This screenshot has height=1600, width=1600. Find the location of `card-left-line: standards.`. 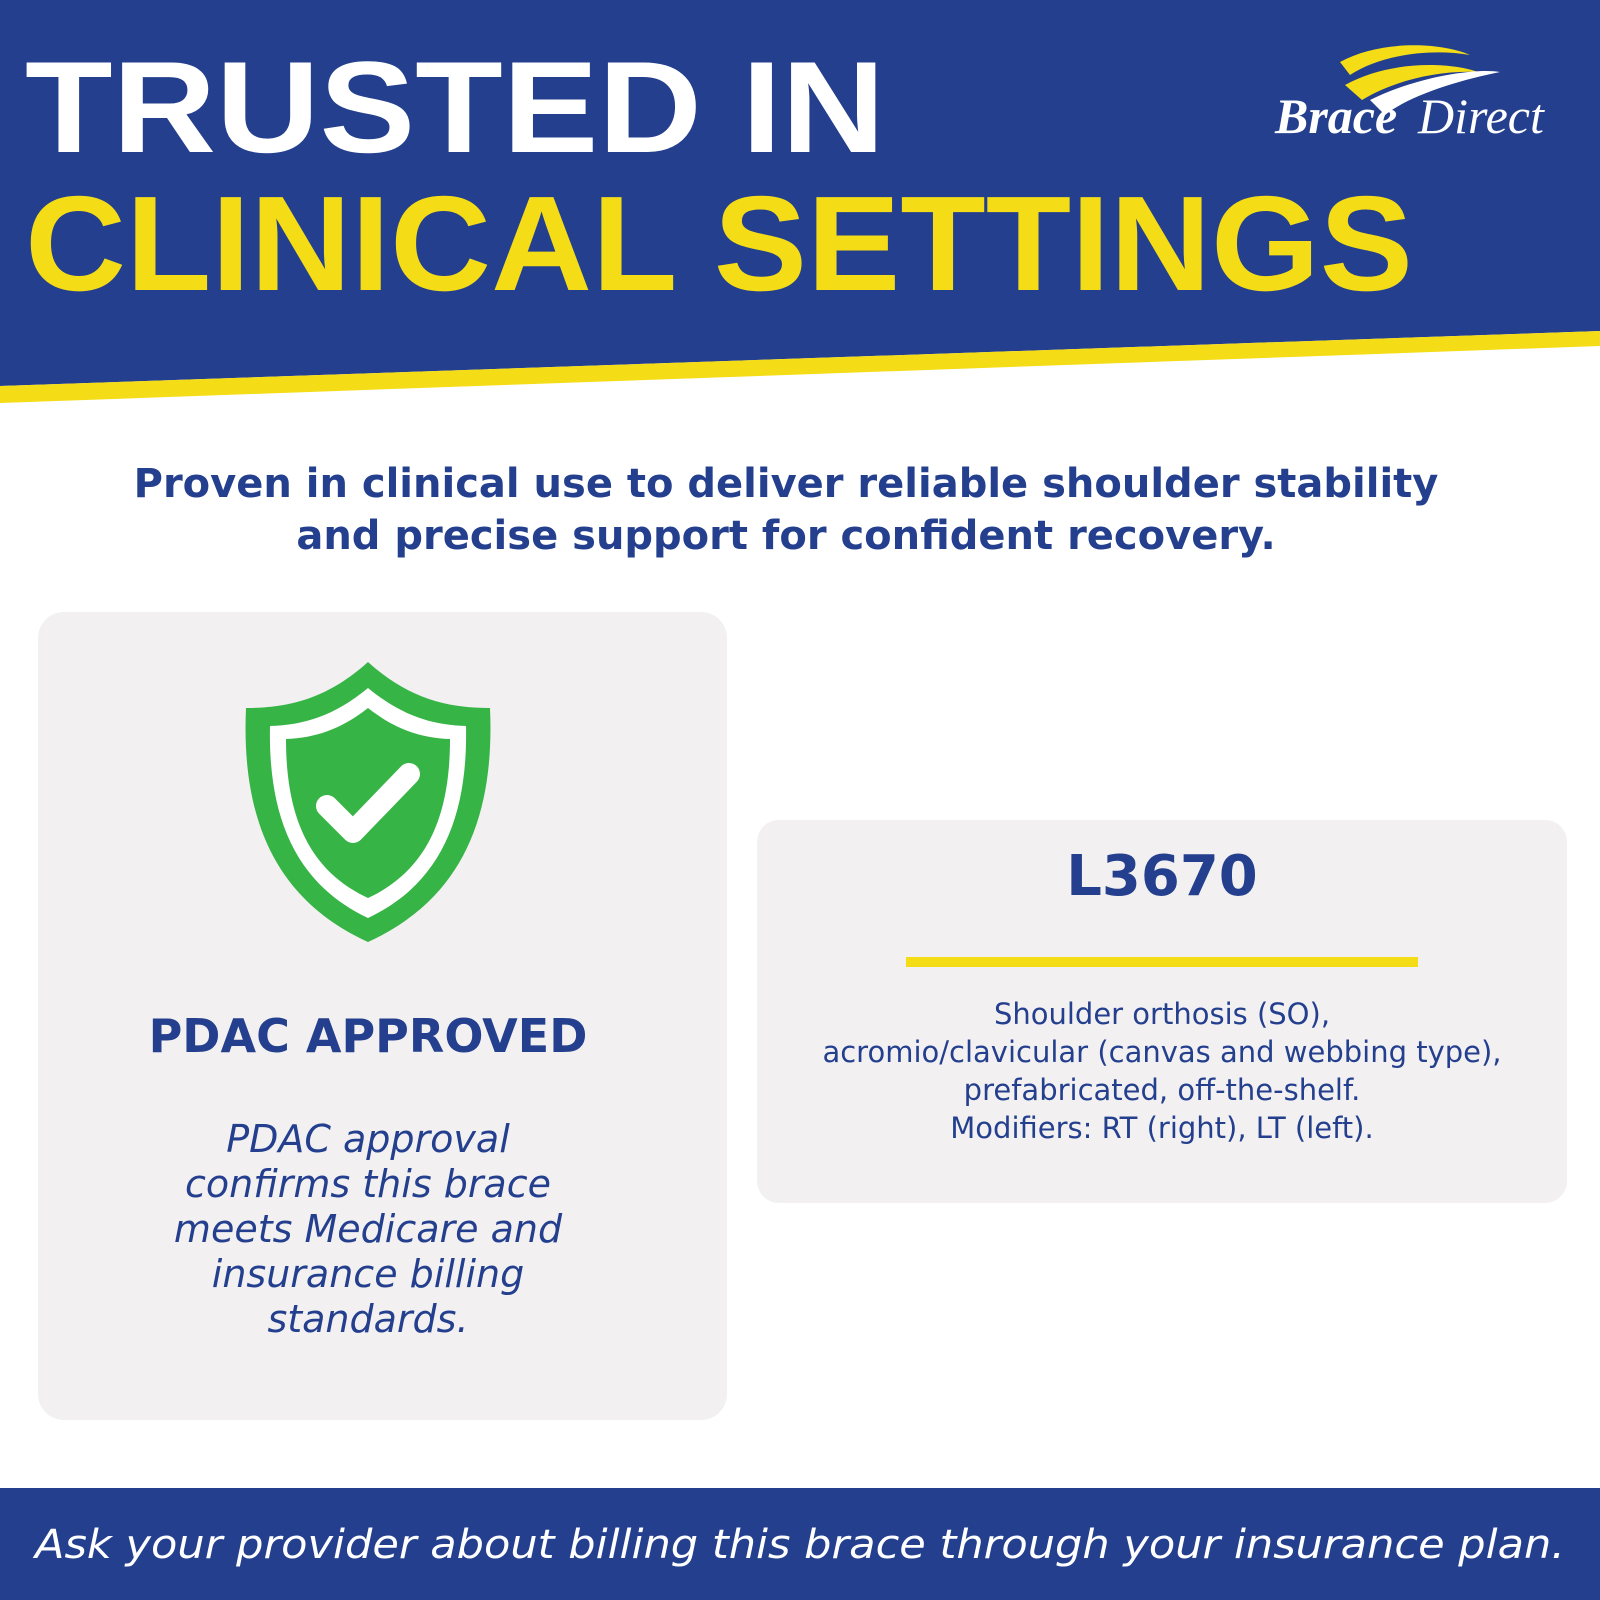

card-left-line: standards. is located at coordinates (367, 1319).